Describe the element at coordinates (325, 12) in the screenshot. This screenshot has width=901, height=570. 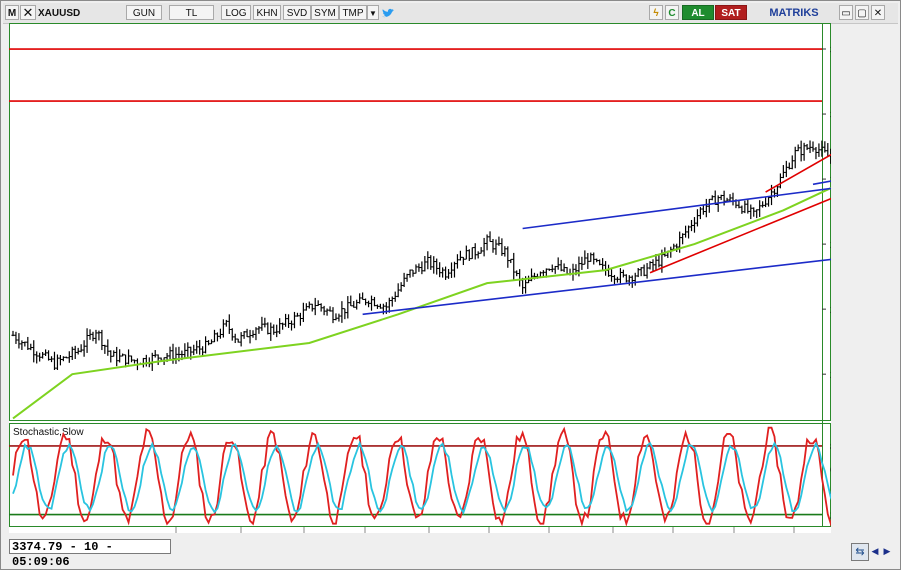
I see `sym-button: SYM` at that location.